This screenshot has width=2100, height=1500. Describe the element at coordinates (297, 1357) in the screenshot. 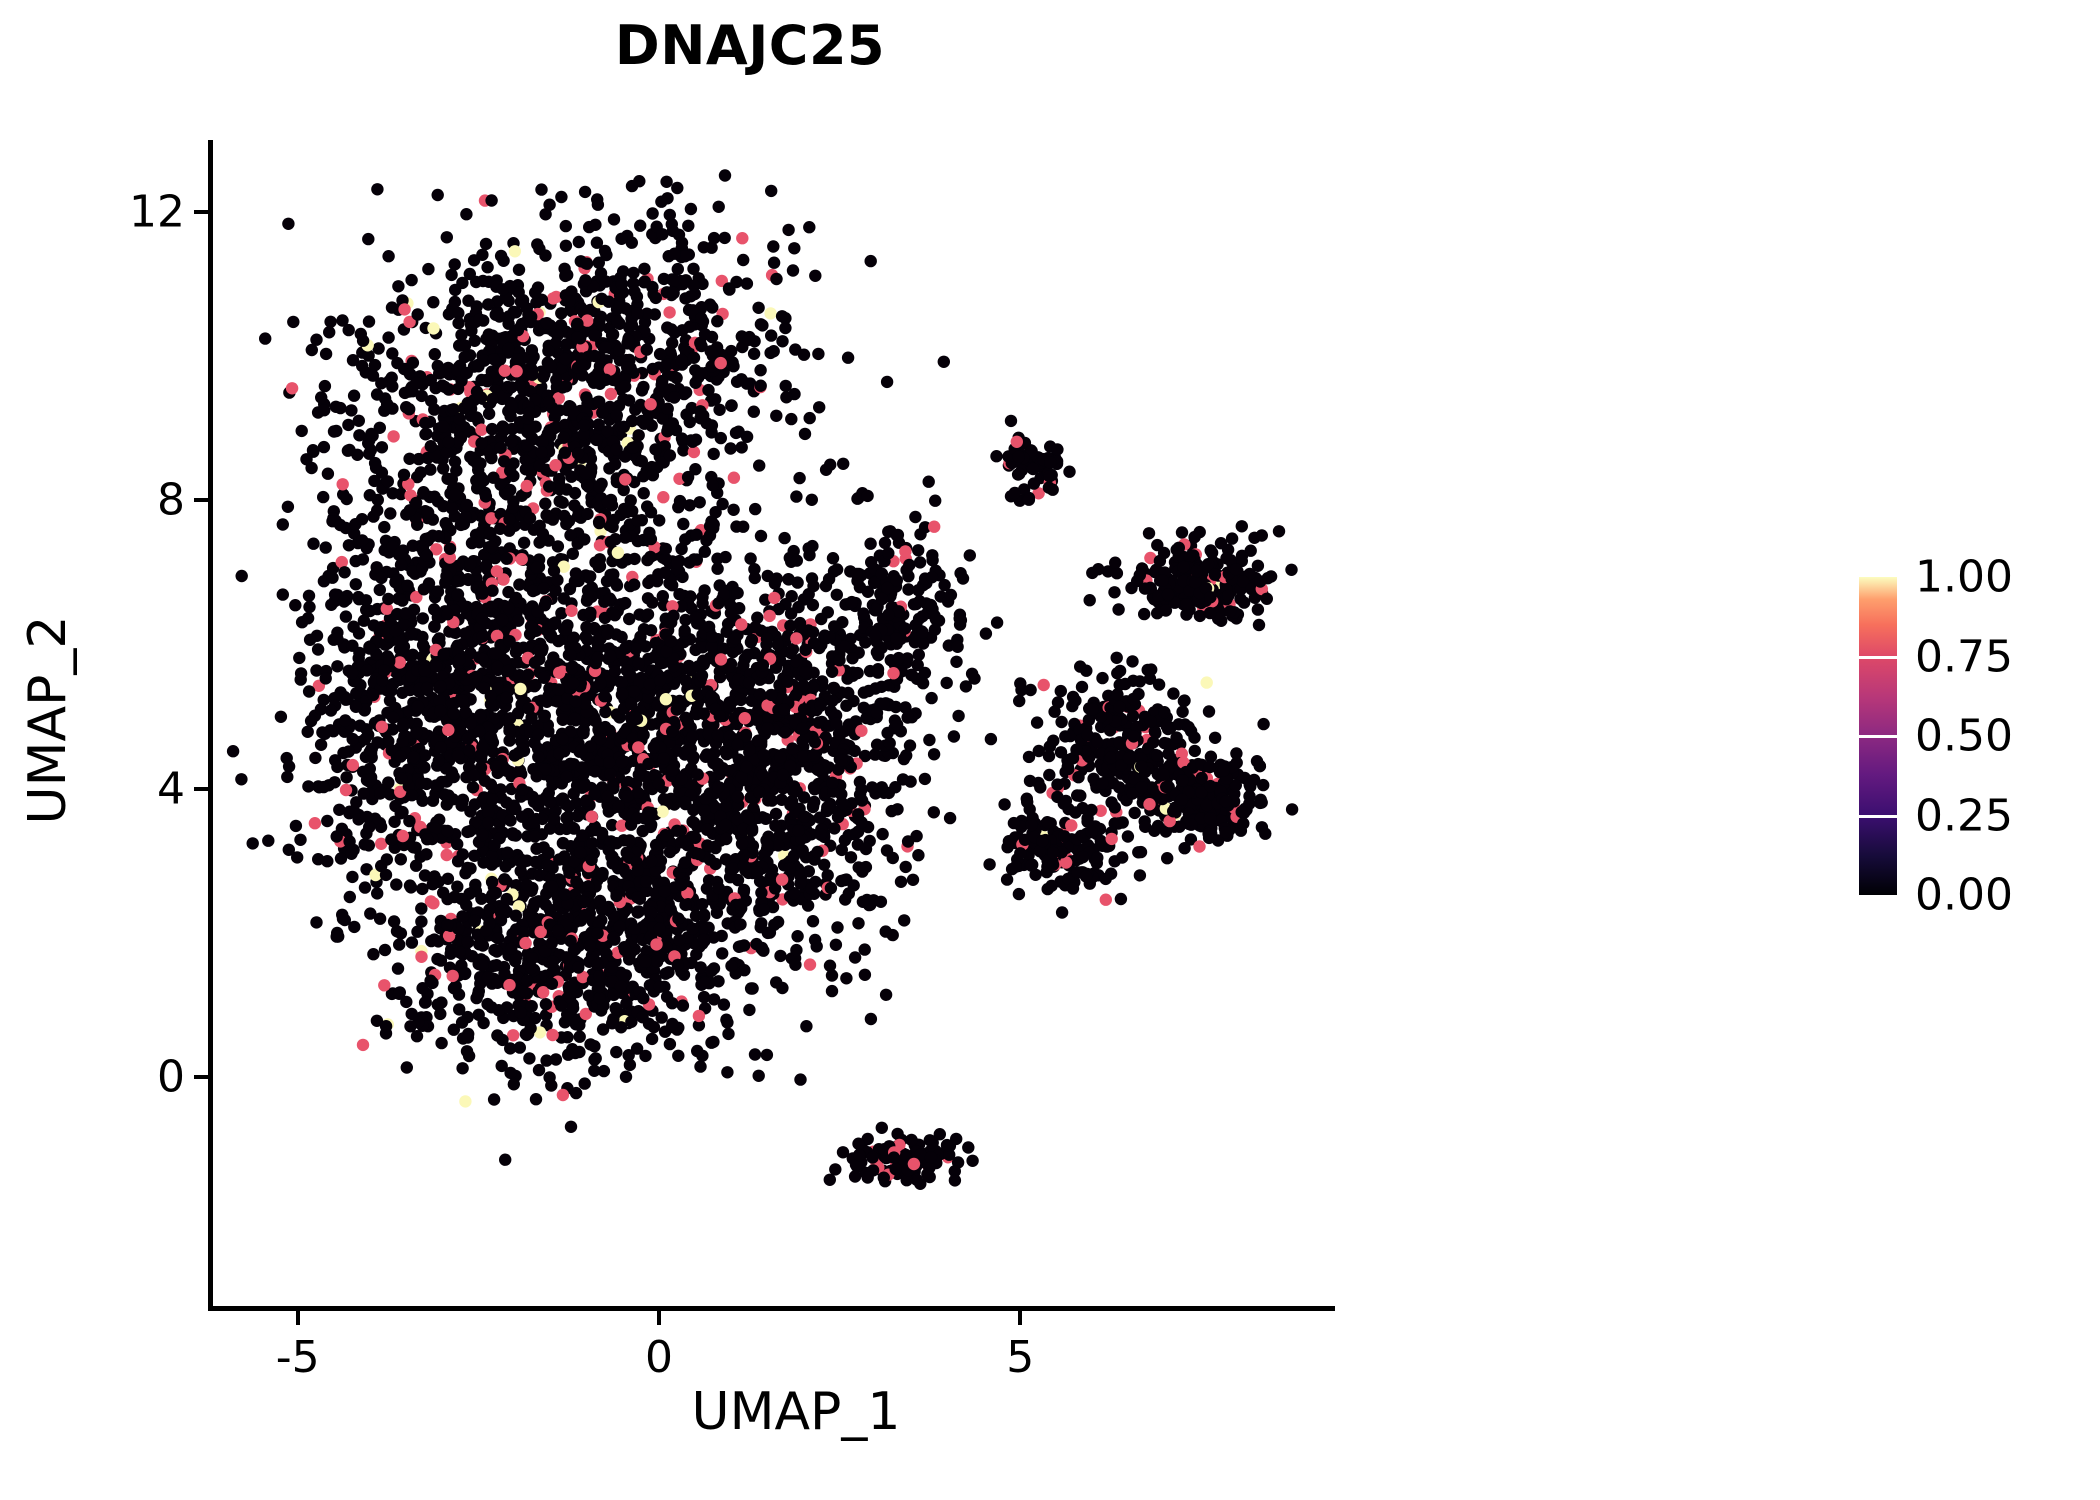

I see `x-tick-label: -5` at that location.